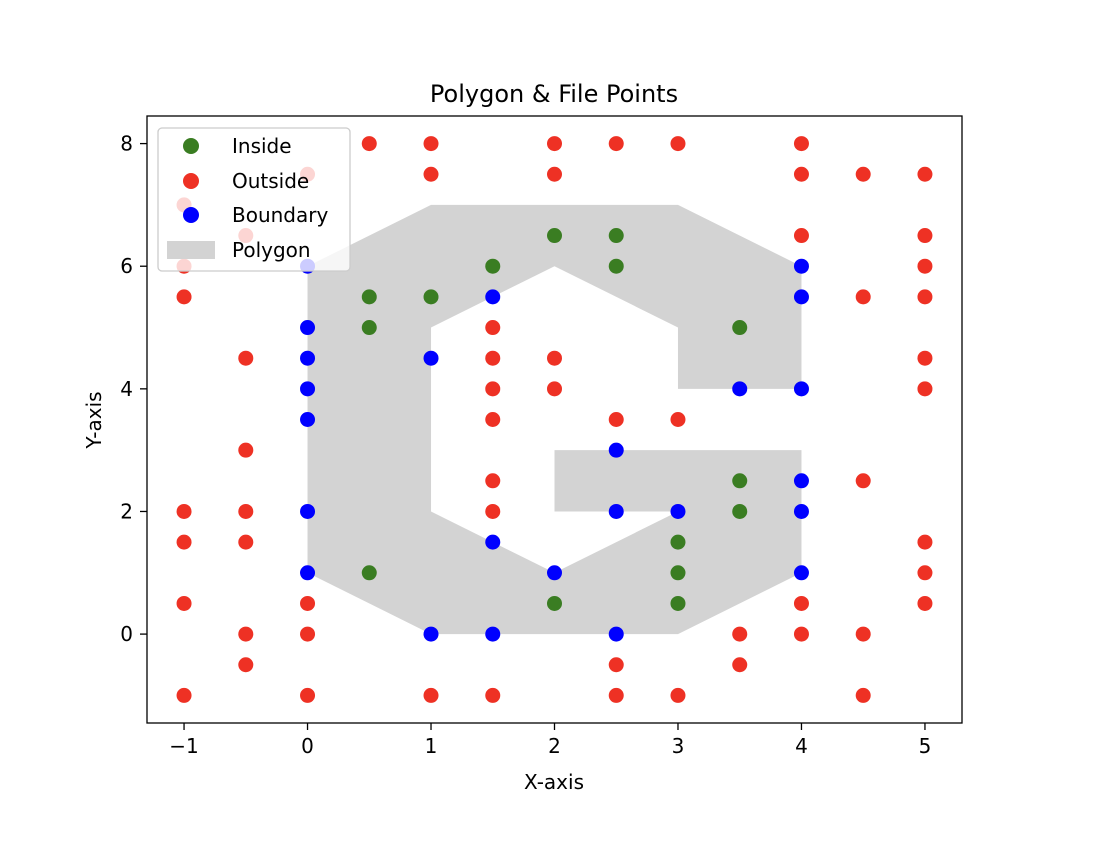 The image size is (1100, 868). Describe the element at coordinates (126, 389) in the screenshot. I see `y-tick-label: 4` at that location.